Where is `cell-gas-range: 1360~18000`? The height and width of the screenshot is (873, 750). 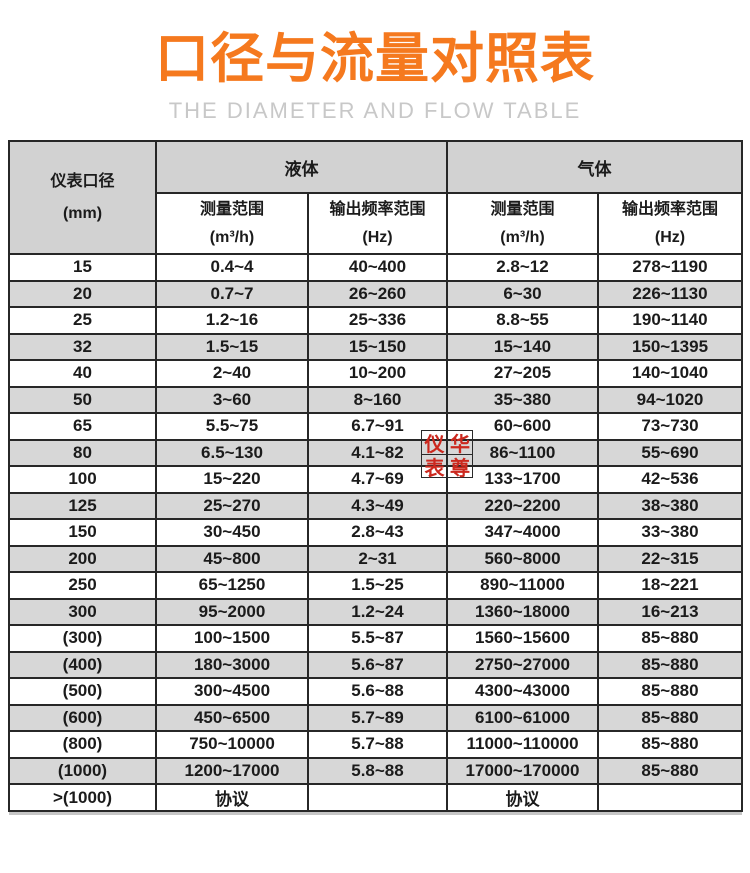
cell-gas-range: 1360~18000 is located at coordinates (522, 611).